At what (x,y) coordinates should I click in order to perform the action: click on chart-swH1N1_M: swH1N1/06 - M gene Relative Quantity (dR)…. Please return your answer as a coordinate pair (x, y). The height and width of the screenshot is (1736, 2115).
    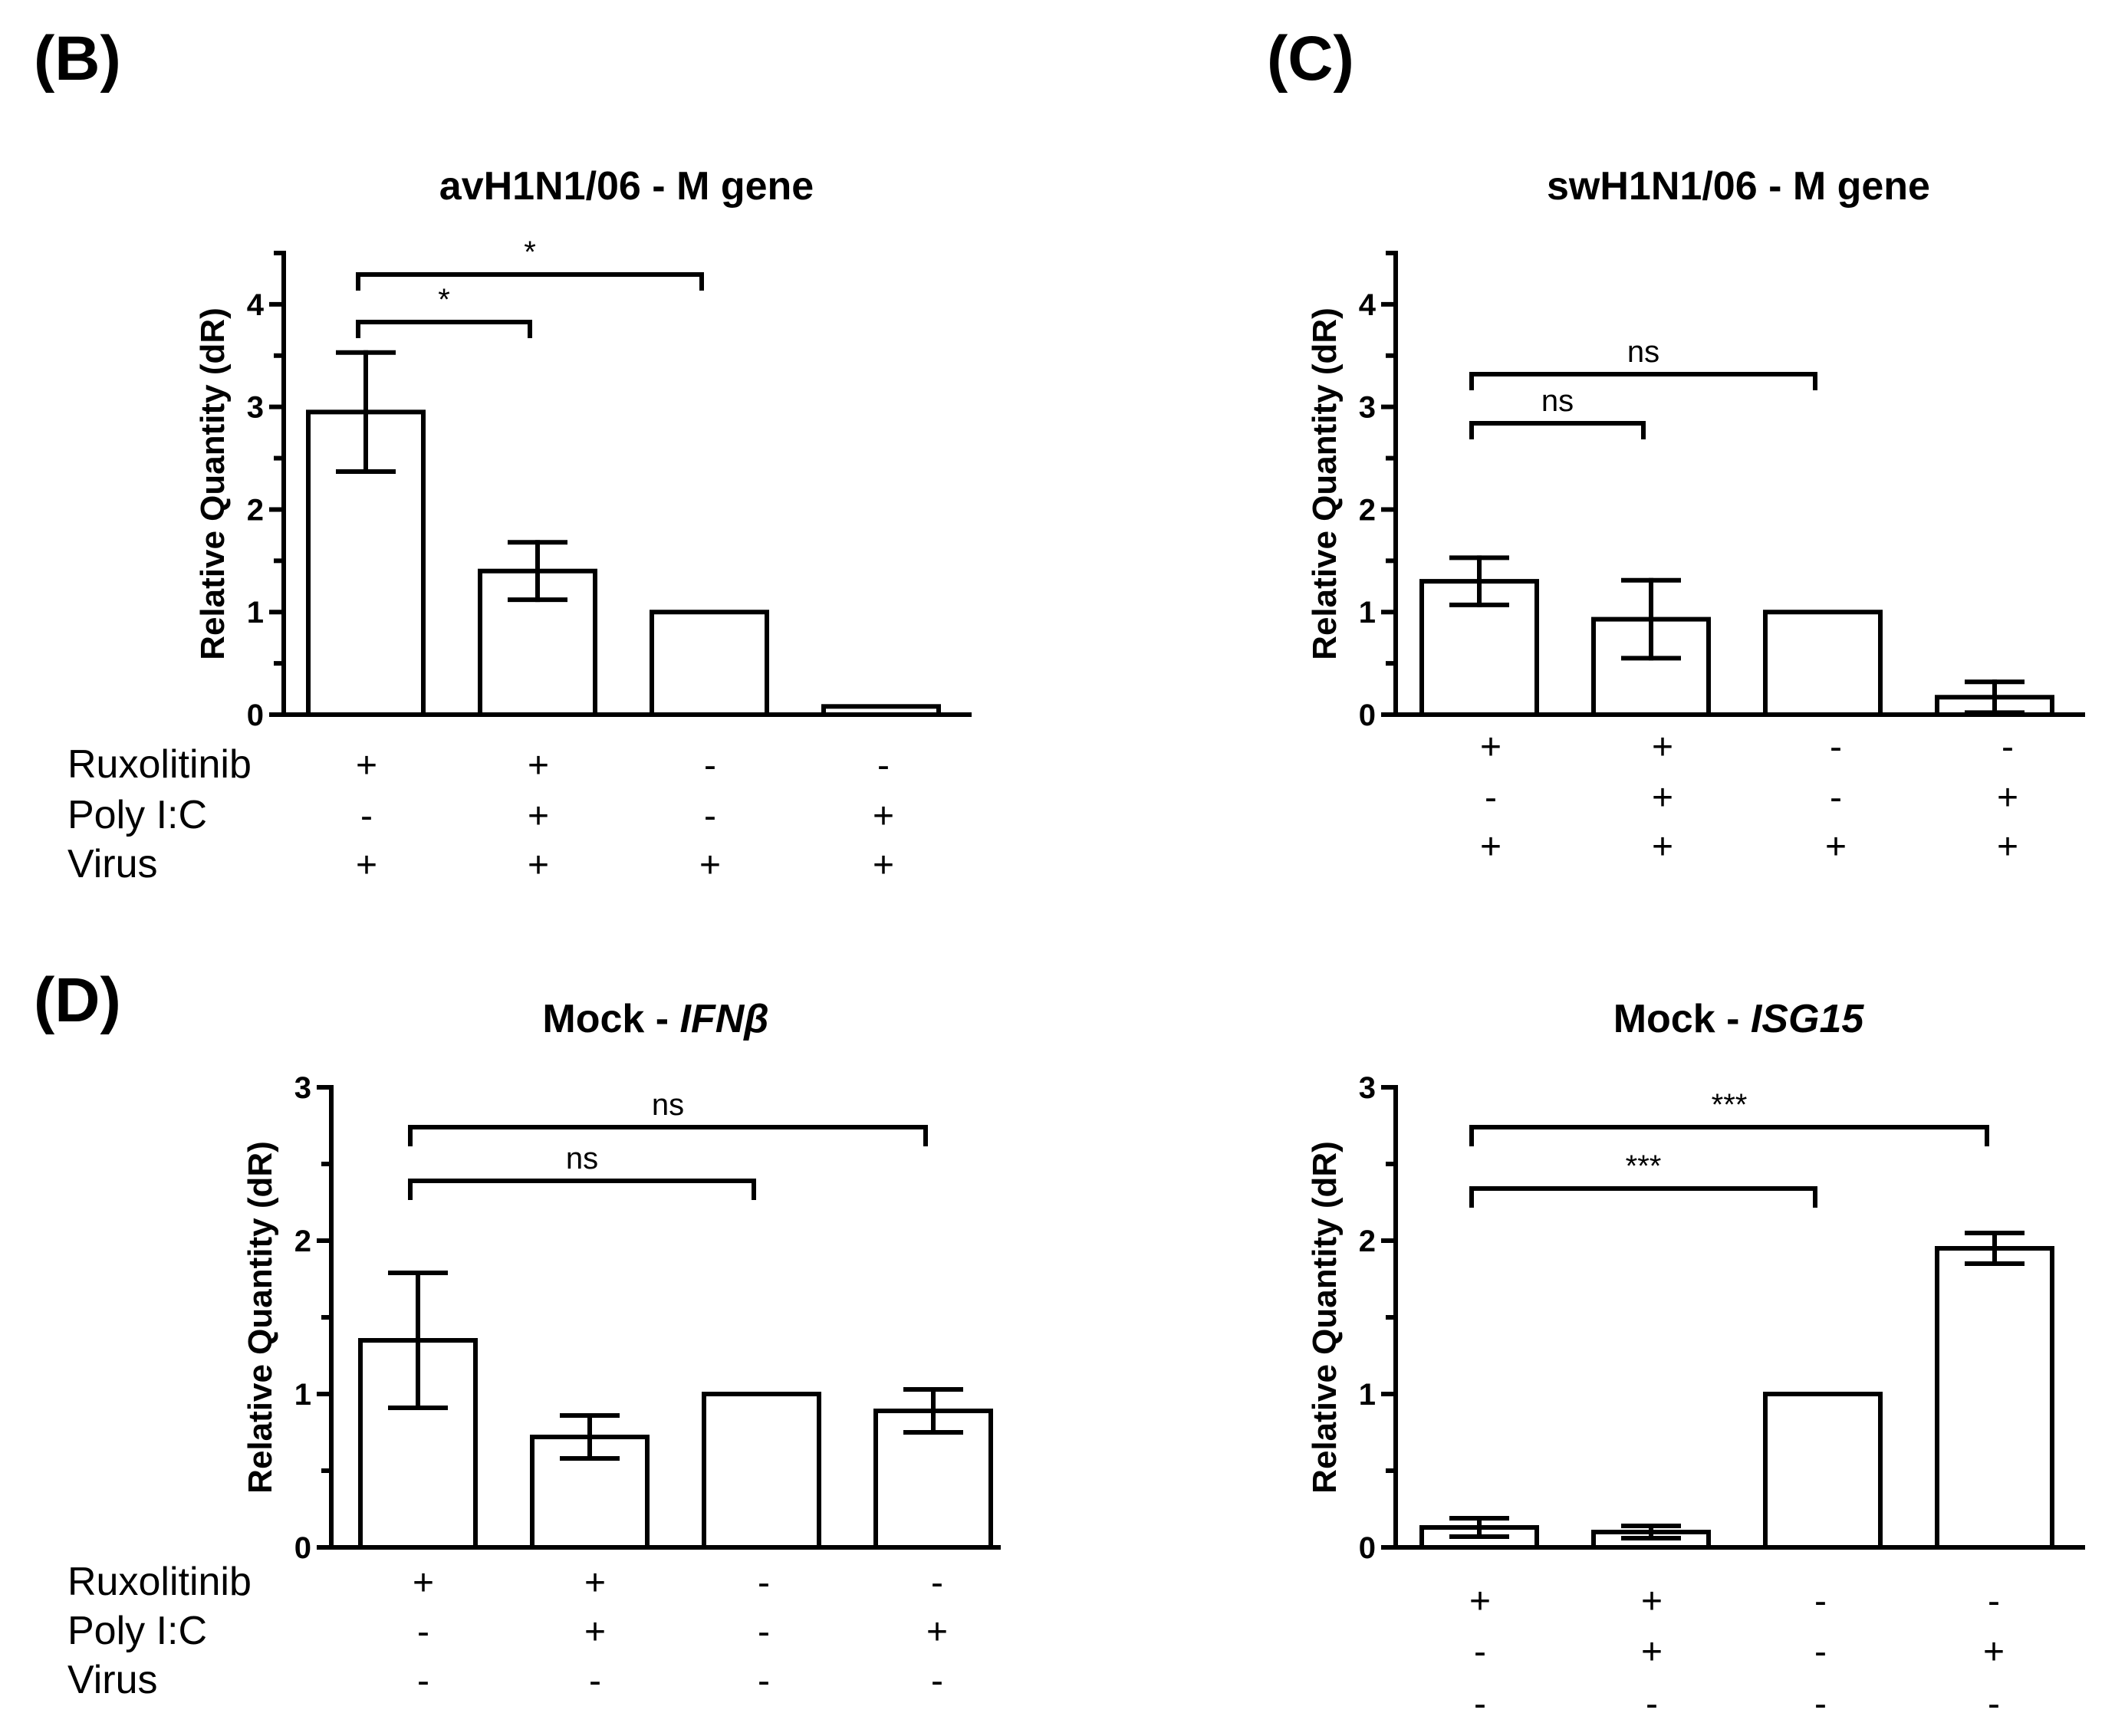
    Looking at the image, I should click on (1696, 515).